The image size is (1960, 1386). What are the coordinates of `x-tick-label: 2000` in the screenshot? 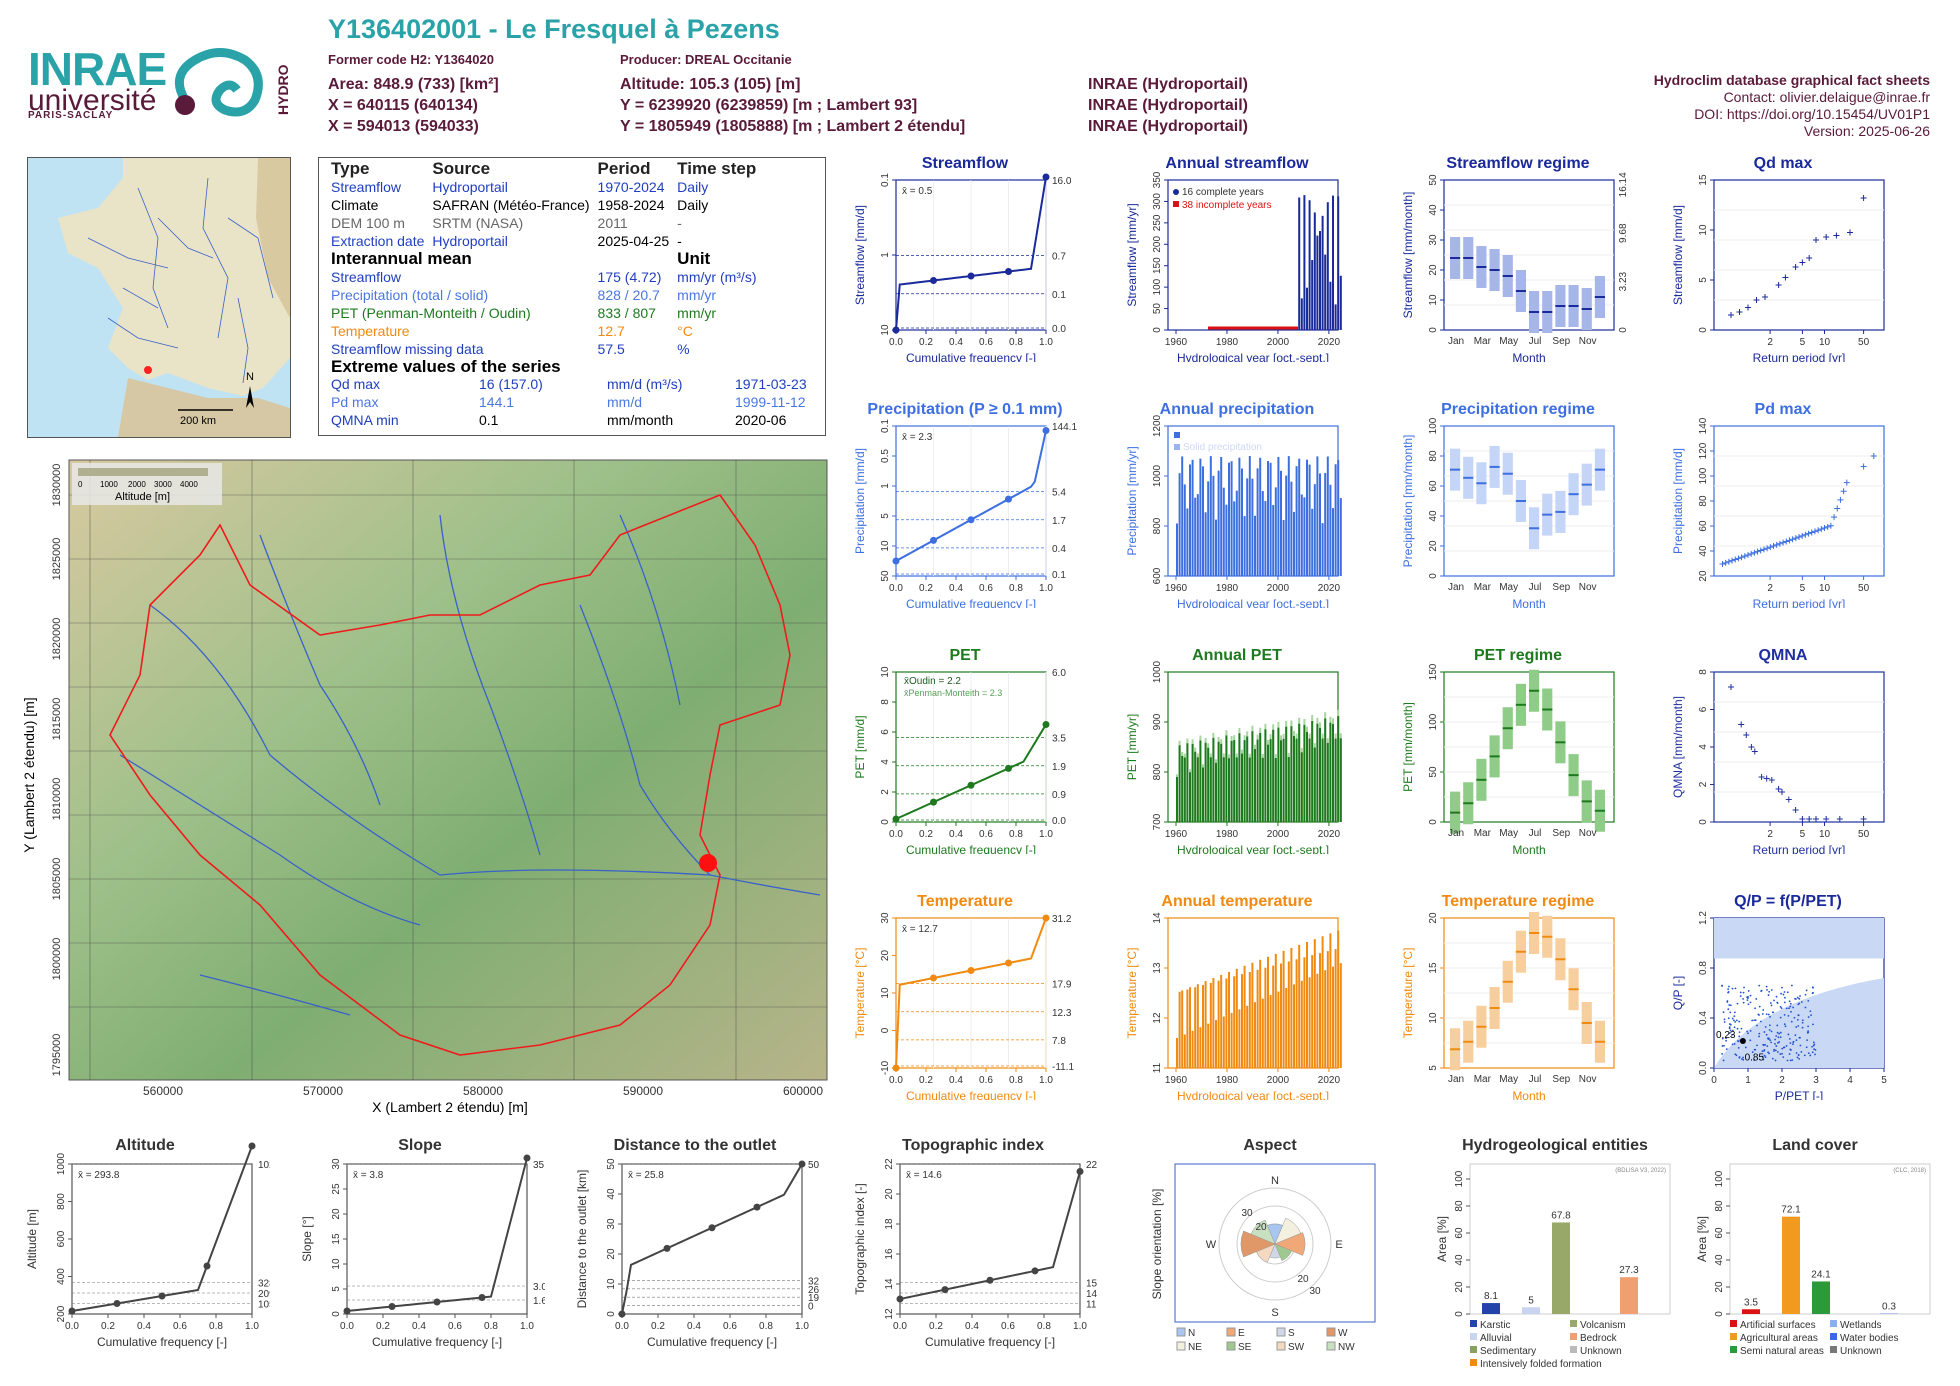 It's located at (1278, 342).